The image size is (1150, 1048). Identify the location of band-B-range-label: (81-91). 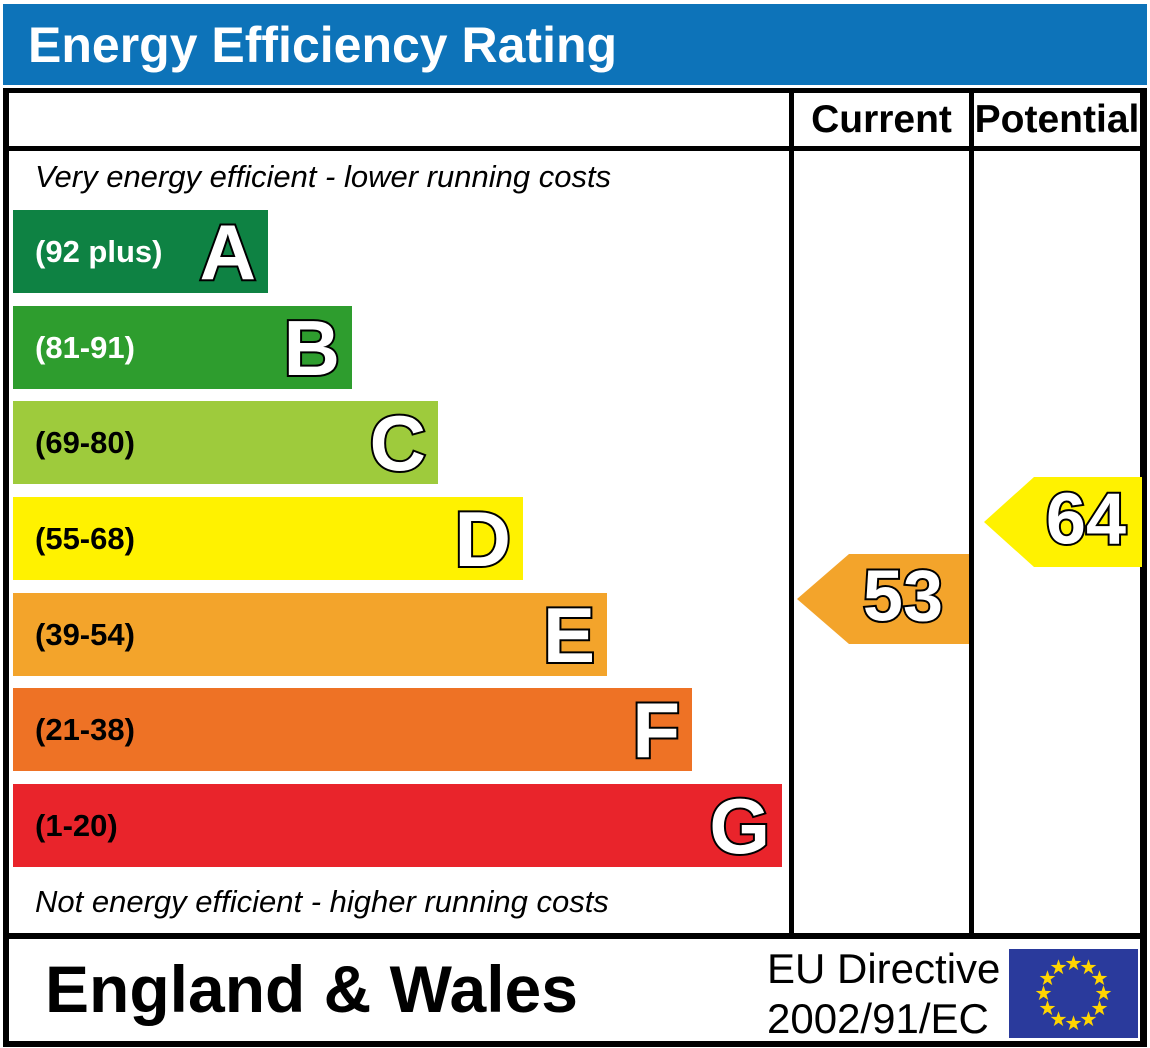
(85, 347).